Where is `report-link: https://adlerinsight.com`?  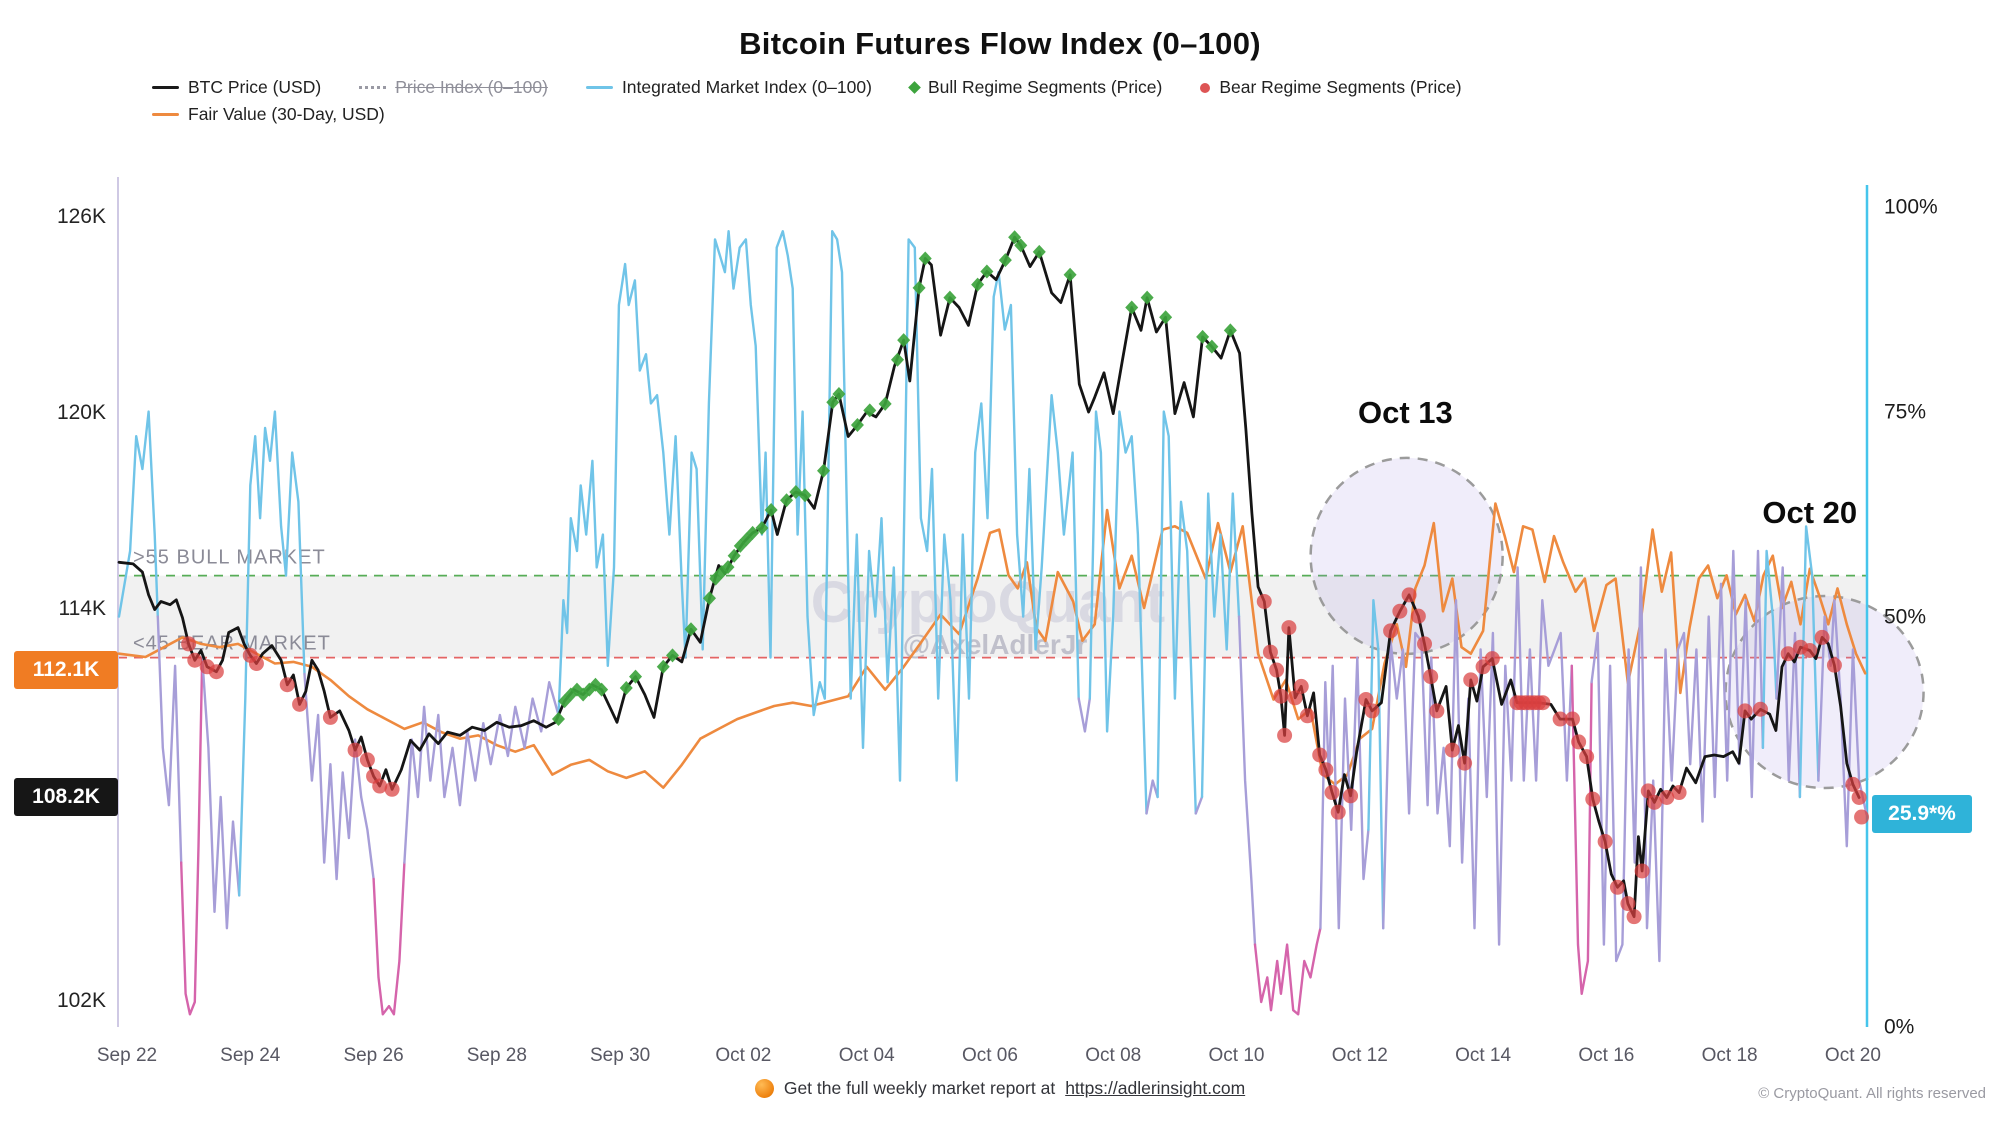 report-link: https://adlerinsight.com is located at coordinates (1155, 1088).